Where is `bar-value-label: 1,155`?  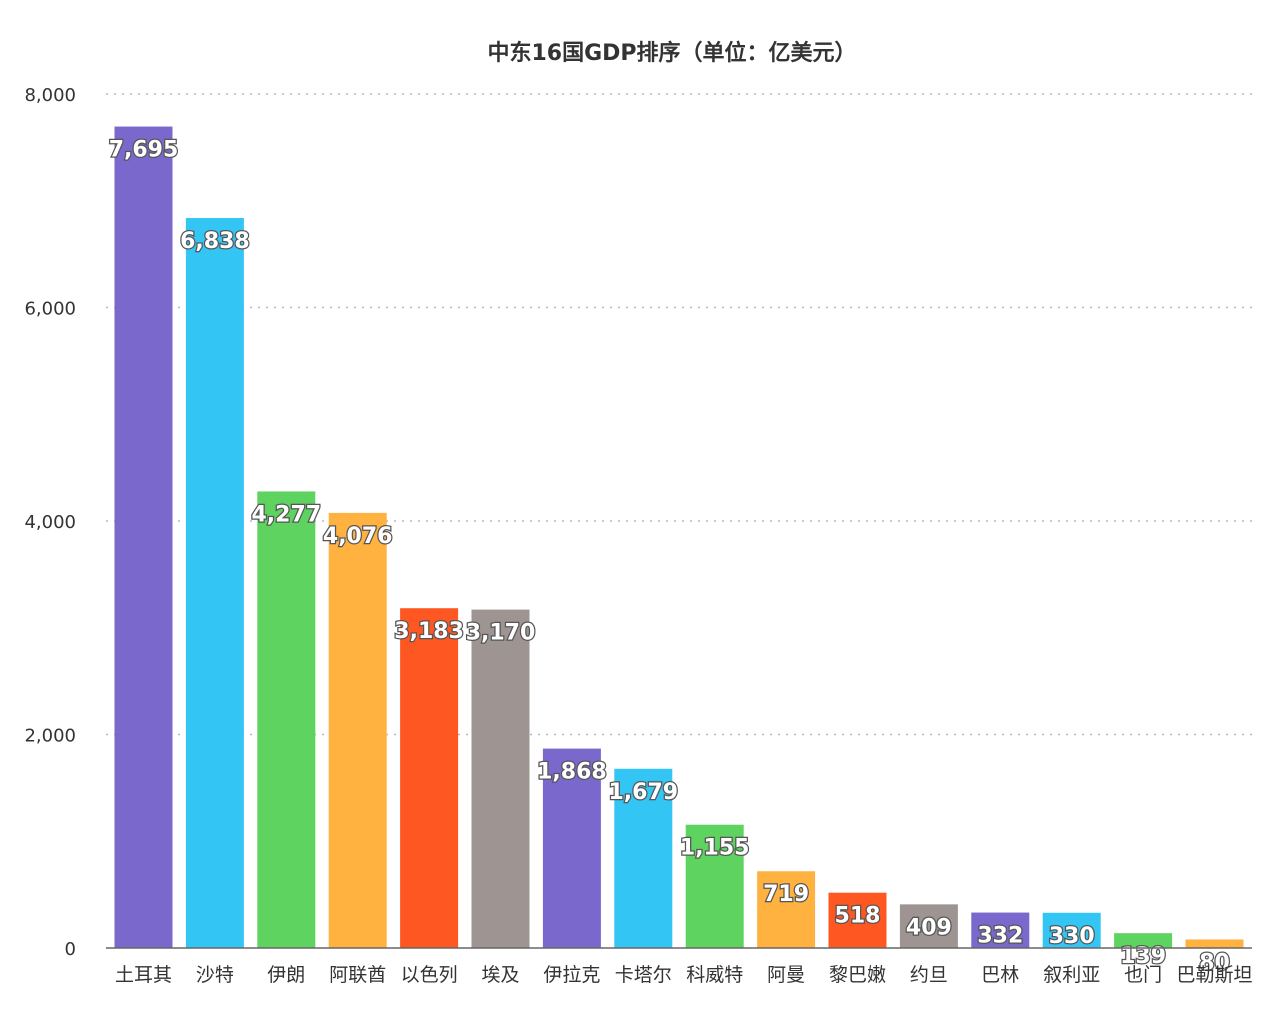 bar-value-label: 1,155 is located at coordinates (715, 848).